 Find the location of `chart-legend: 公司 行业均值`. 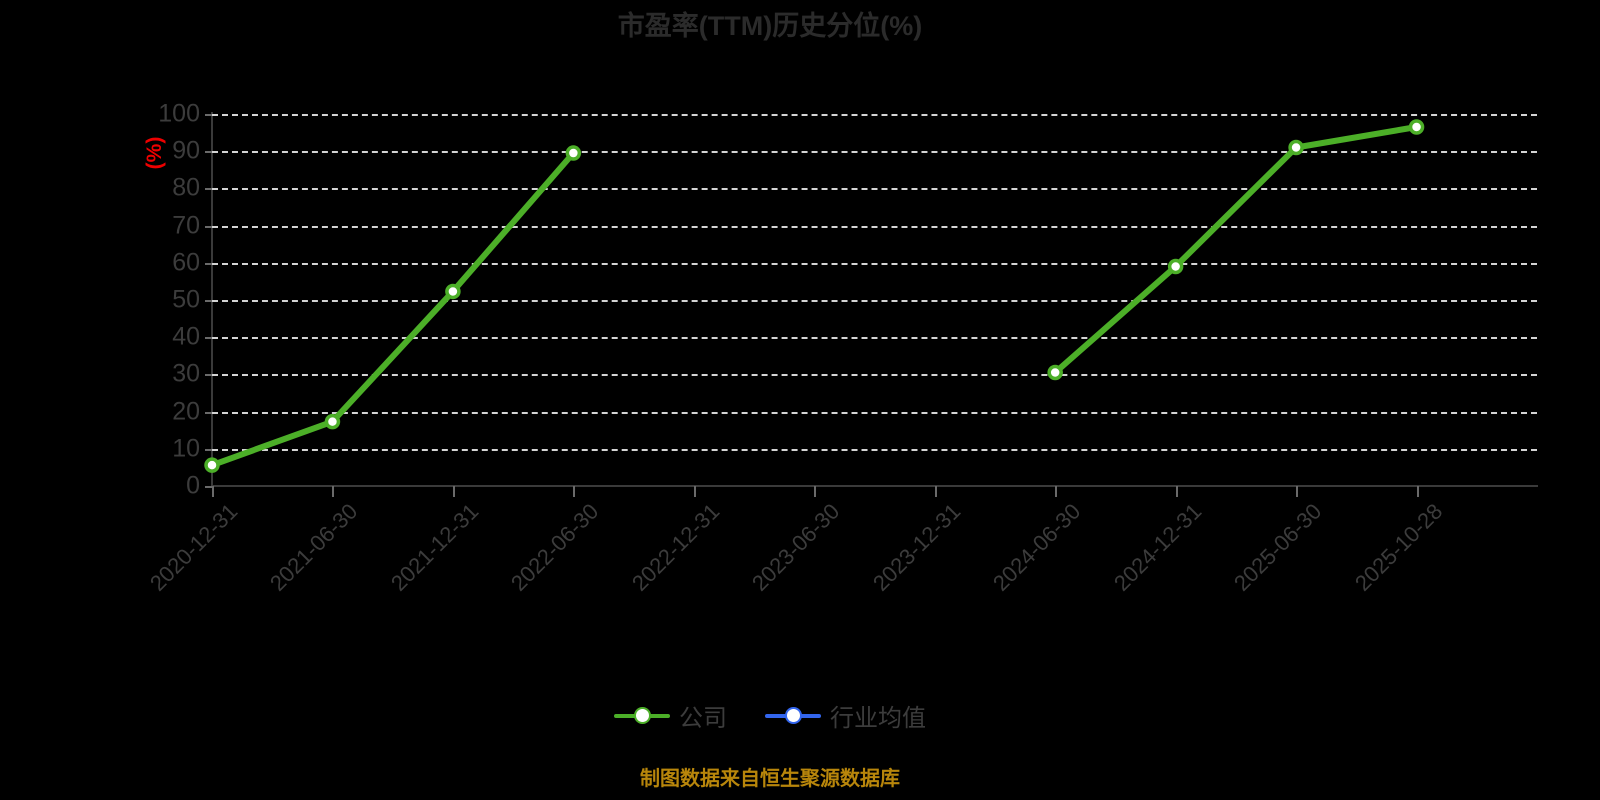

chart-legend: 公司 行业均值 is located at coordinates (770, 715).